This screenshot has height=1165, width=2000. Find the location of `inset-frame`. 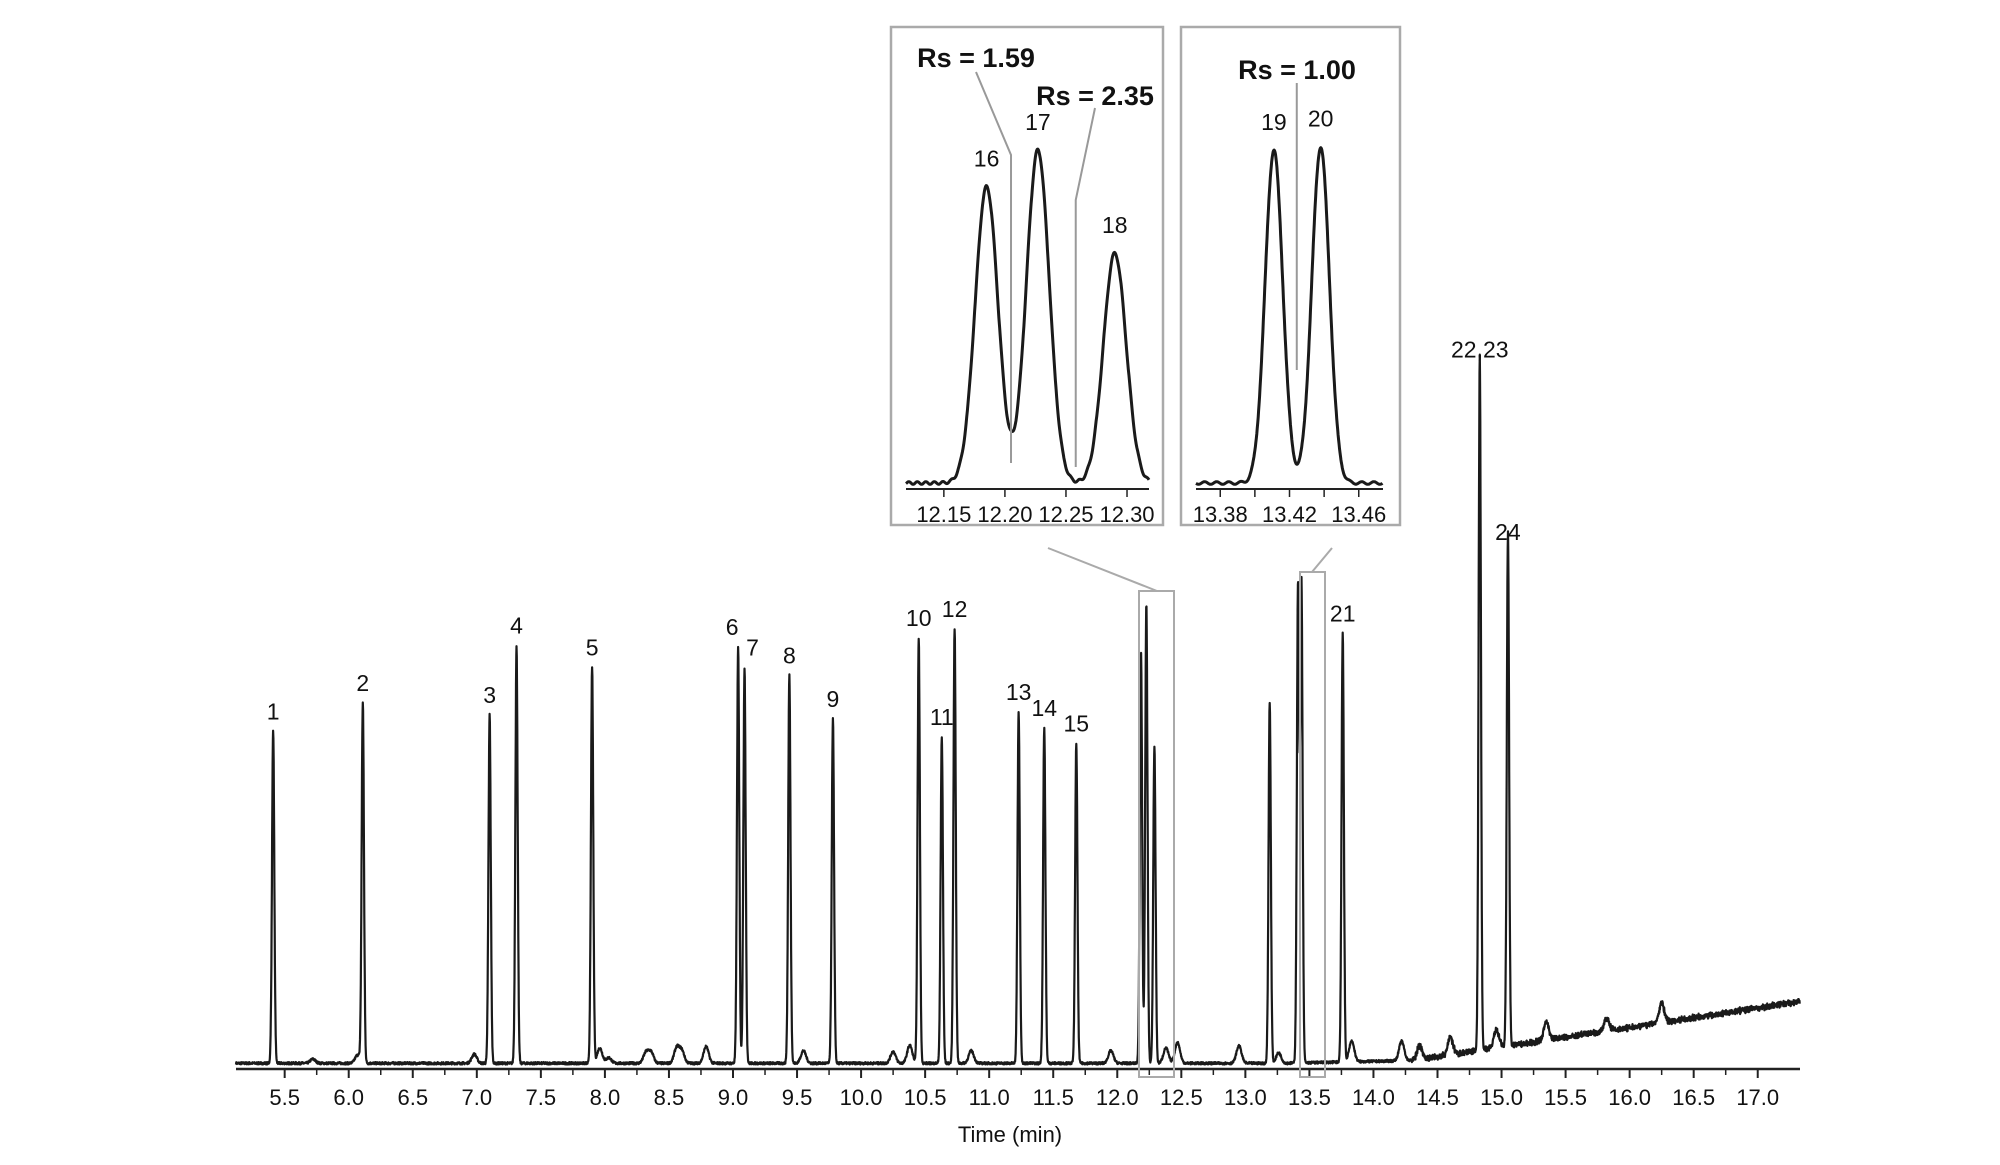

inset-frame is located at coordinates (1290, 276).